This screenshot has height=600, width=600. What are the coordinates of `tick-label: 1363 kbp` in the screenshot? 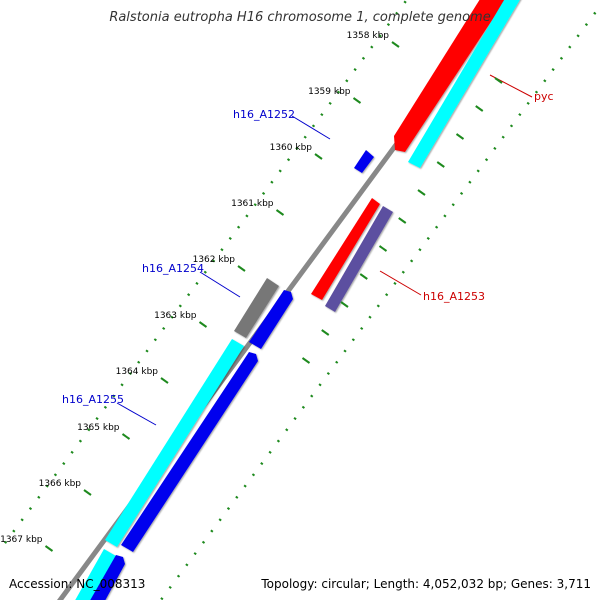 It's located at (175, 316).